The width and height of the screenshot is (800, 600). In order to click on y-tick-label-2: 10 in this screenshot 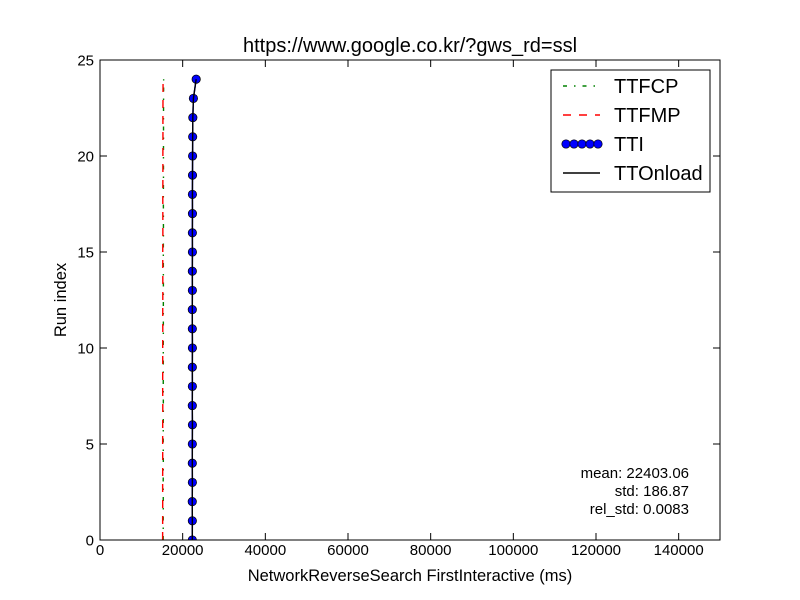, I will do `click(85, 348)`.